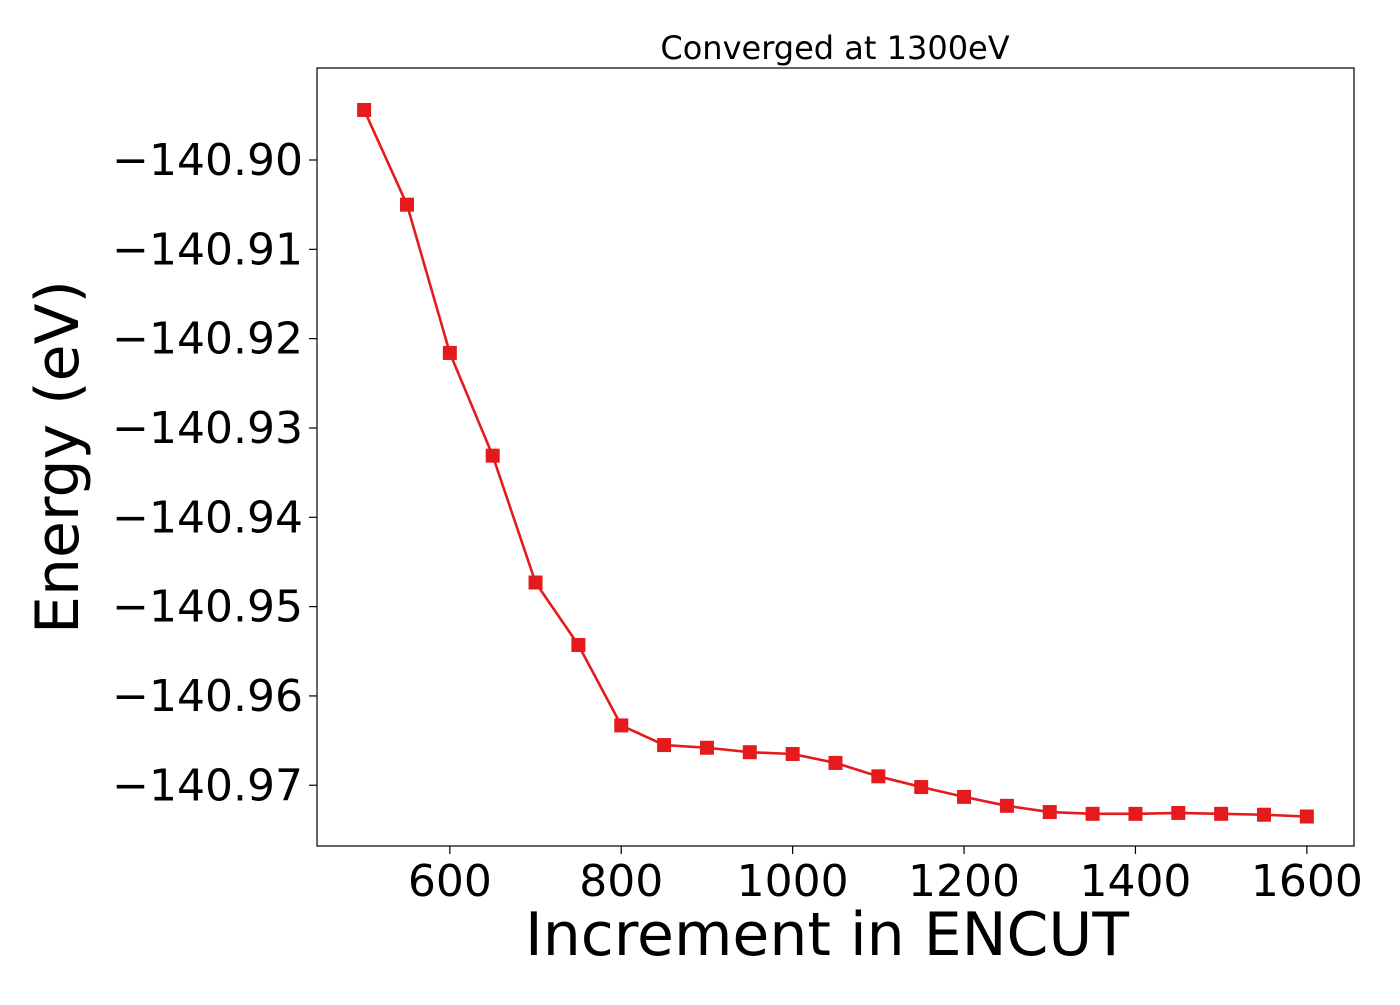 The height and width of the screenshot is (1005, 1400). I want to click on y-tick-label: −140.94, so click(207, 517).